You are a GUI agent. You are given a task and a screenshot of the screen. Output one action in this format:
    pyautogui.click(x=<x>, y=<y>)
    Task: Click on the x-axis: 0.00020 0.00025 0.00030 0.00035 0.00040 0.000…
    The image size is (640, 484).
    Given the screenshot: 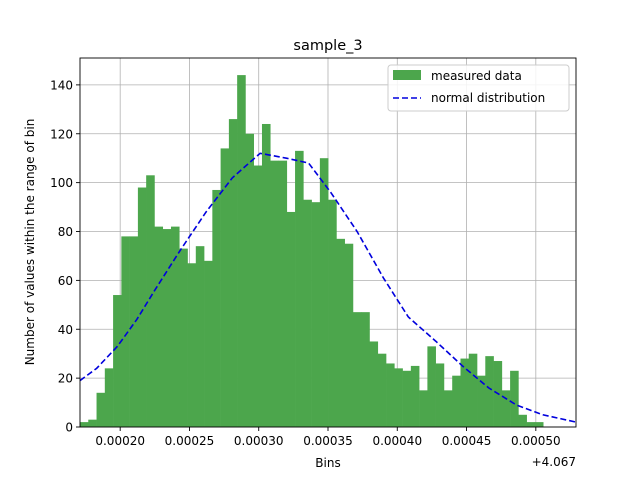 What is the action you would take?
    pyautogui.click(x=328, y=437)
    